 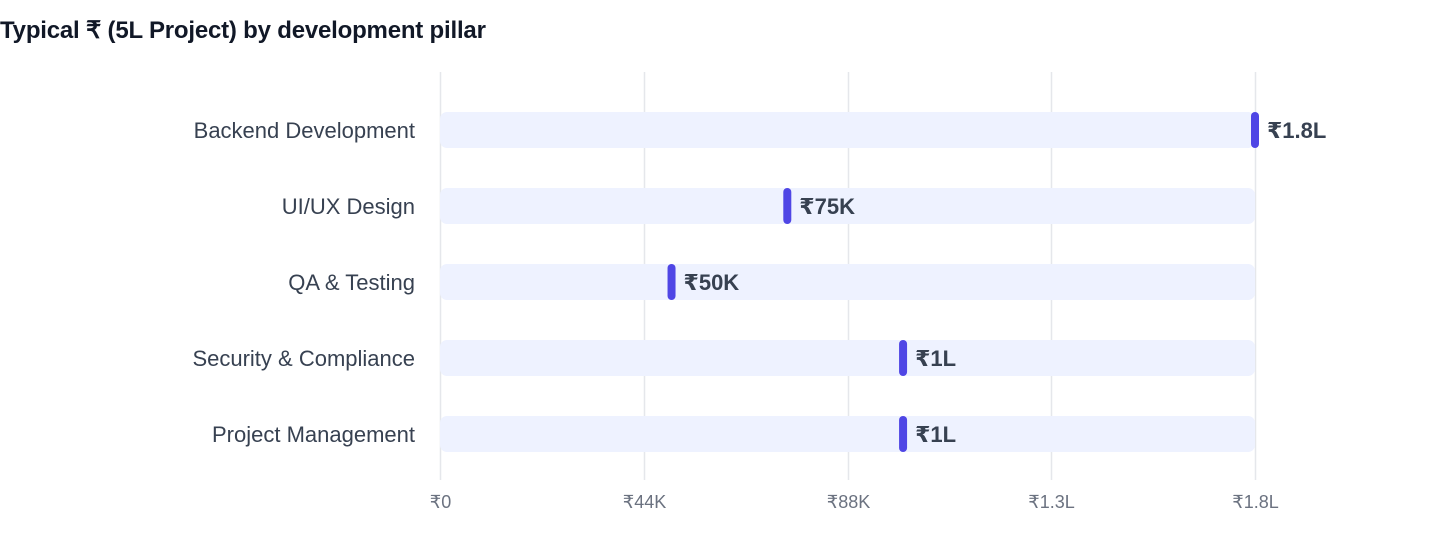 What do you see at coordinates (848, 502) in the screenshot?
I see `x-tick-label-2: ₹88K` at bounding box center [848, 502].